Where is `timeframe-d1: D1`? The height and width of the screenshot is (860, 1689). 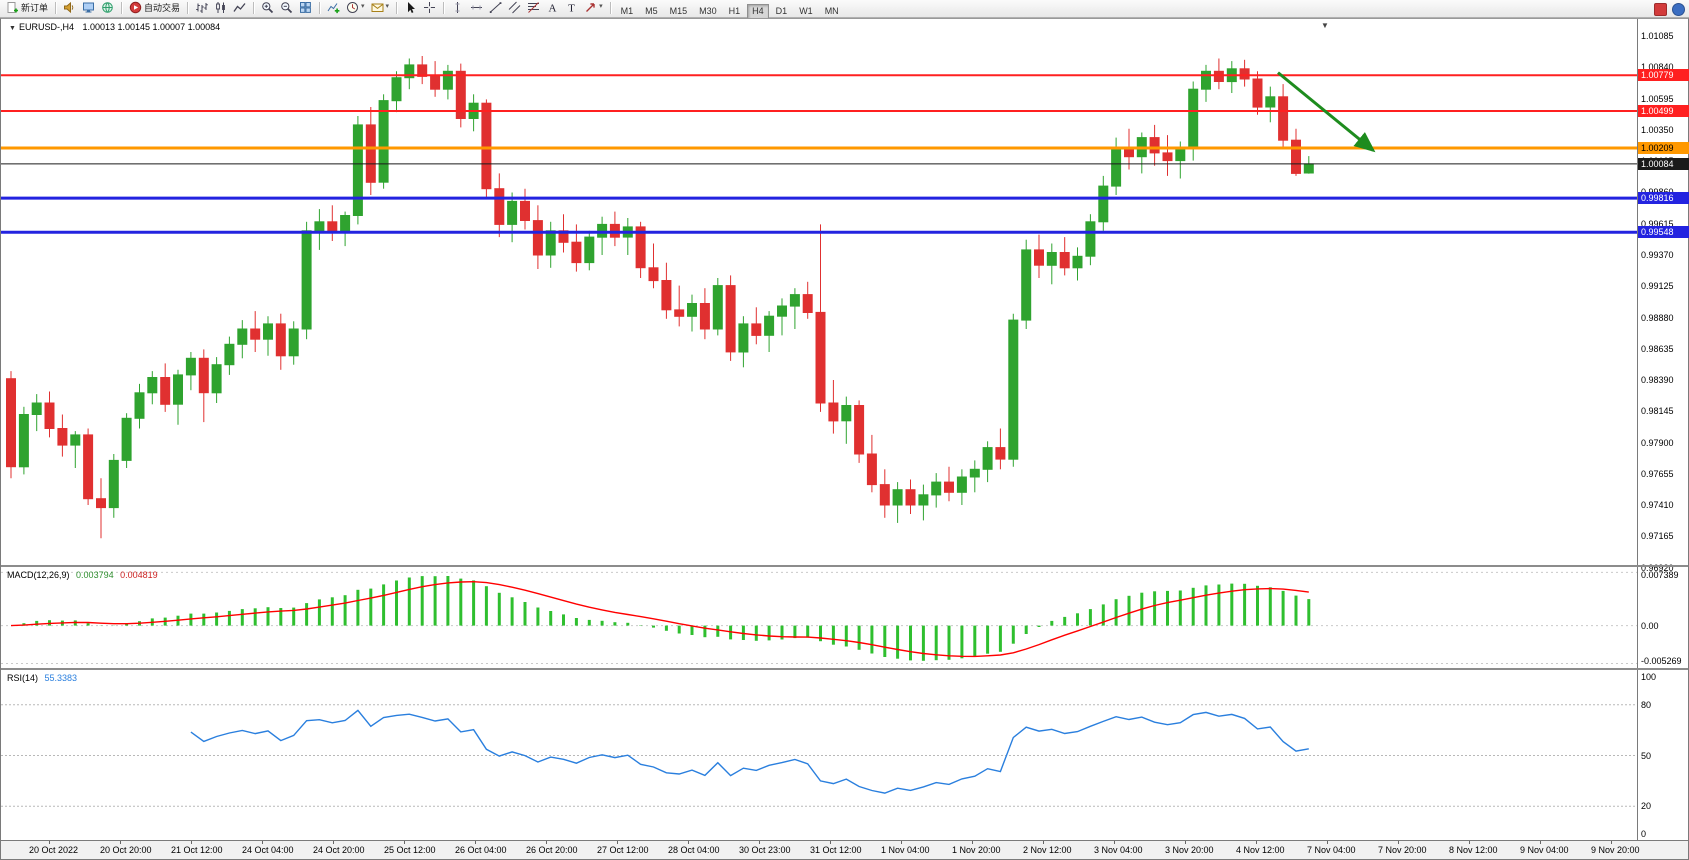 timeframe-d1: D1 is located at coordinates (781, 10).